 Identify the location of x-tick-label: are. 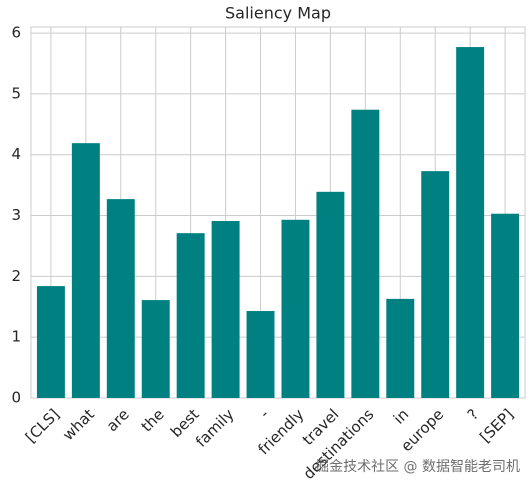
(118, 420).